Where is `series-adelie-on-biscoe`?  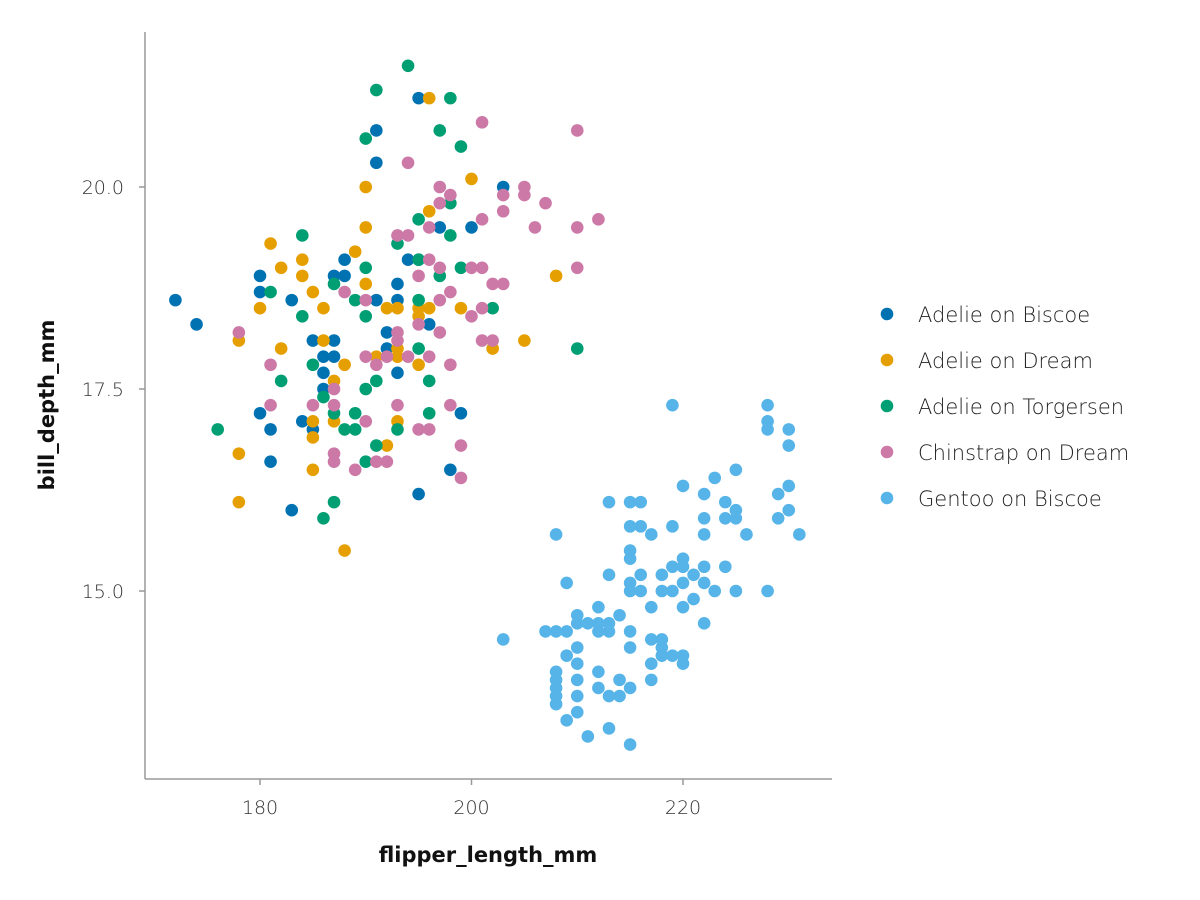 series-adelie-on-biscoe is located at coordinates (339, 304).